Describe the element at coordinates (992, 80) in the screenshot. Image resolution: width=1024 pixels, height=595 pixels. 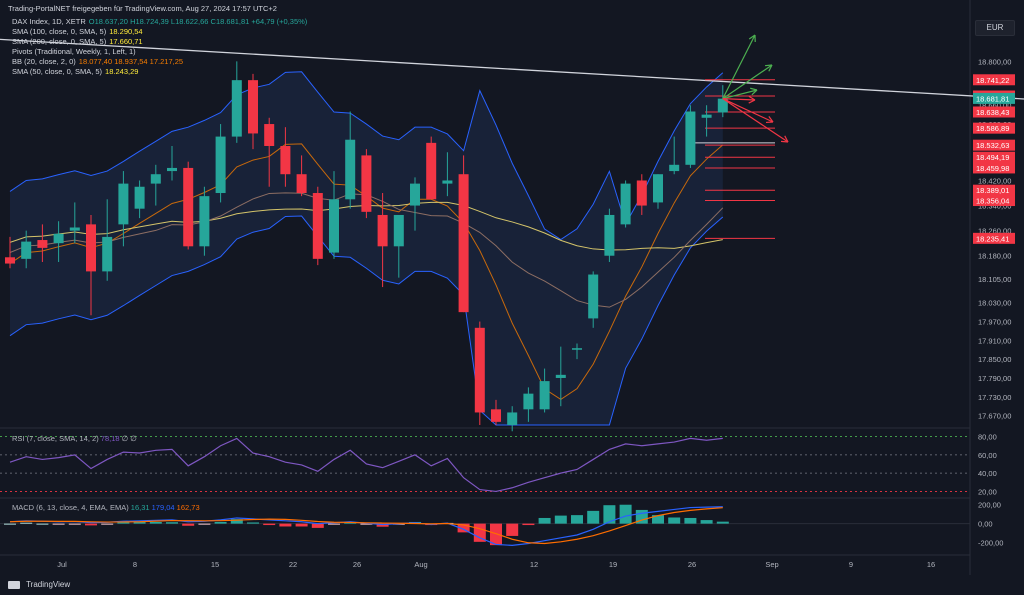
I see `price-tag-text: 18.741,22` at that location.